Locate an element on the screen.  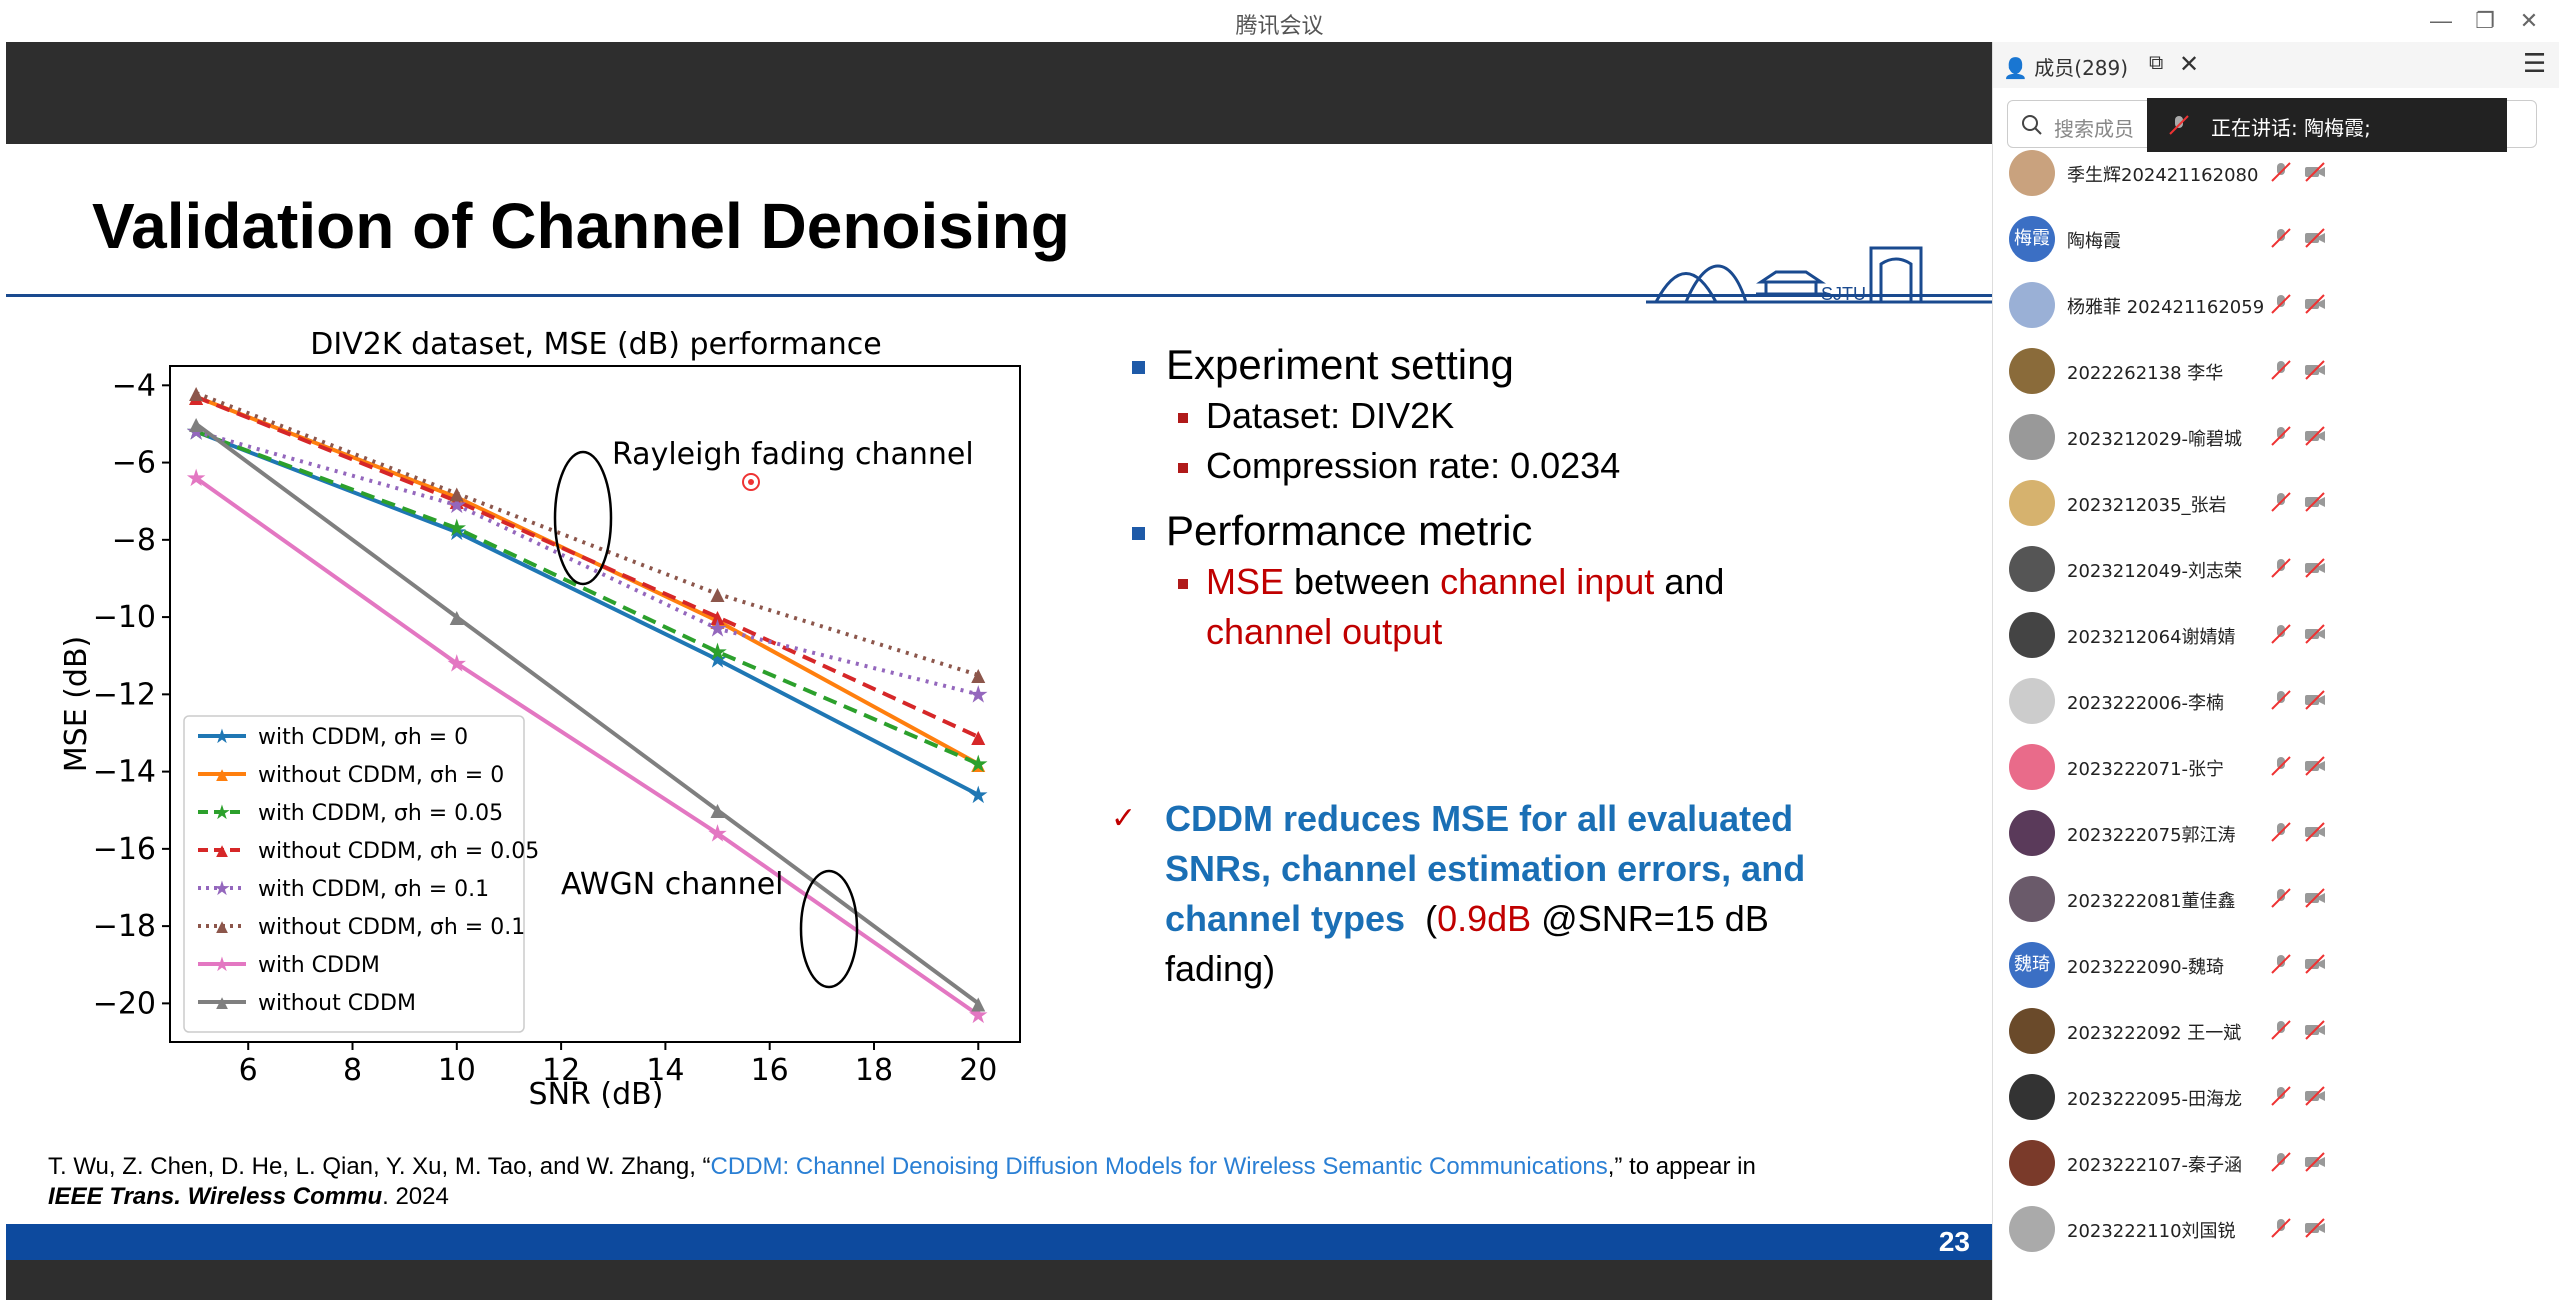
members-tab: 👤 成员(289) is located at coordinates (2065, 66).